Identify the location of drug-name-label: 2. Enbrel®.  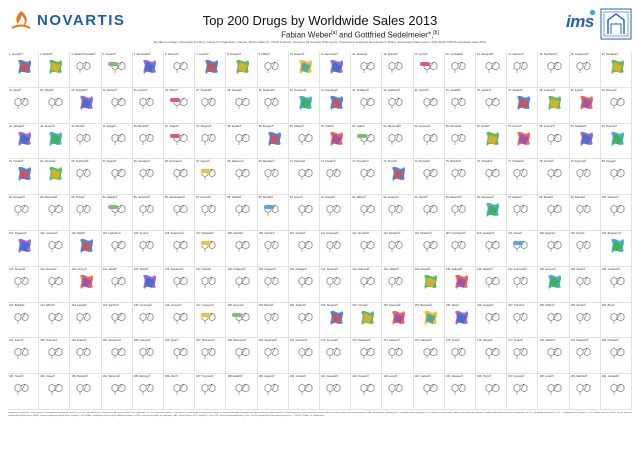
(46, 54).